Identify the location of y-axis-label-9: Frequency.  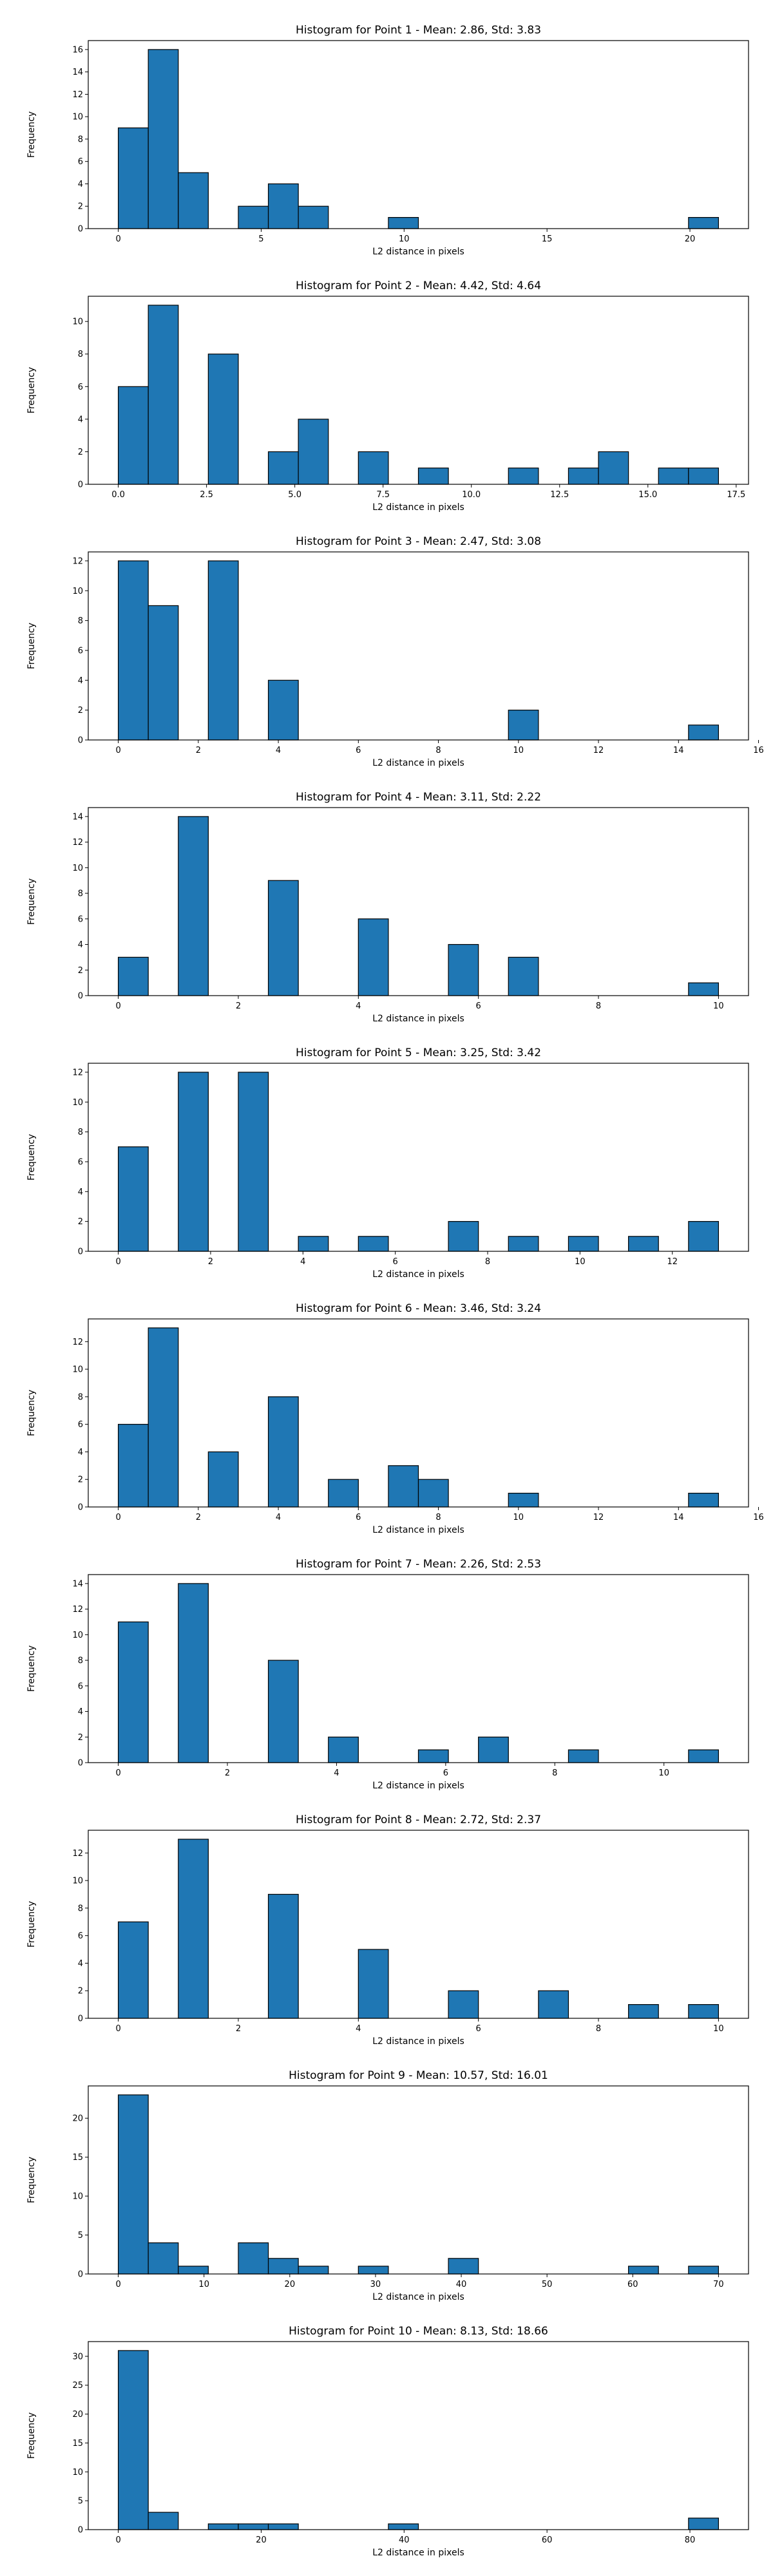
(31, 2180).